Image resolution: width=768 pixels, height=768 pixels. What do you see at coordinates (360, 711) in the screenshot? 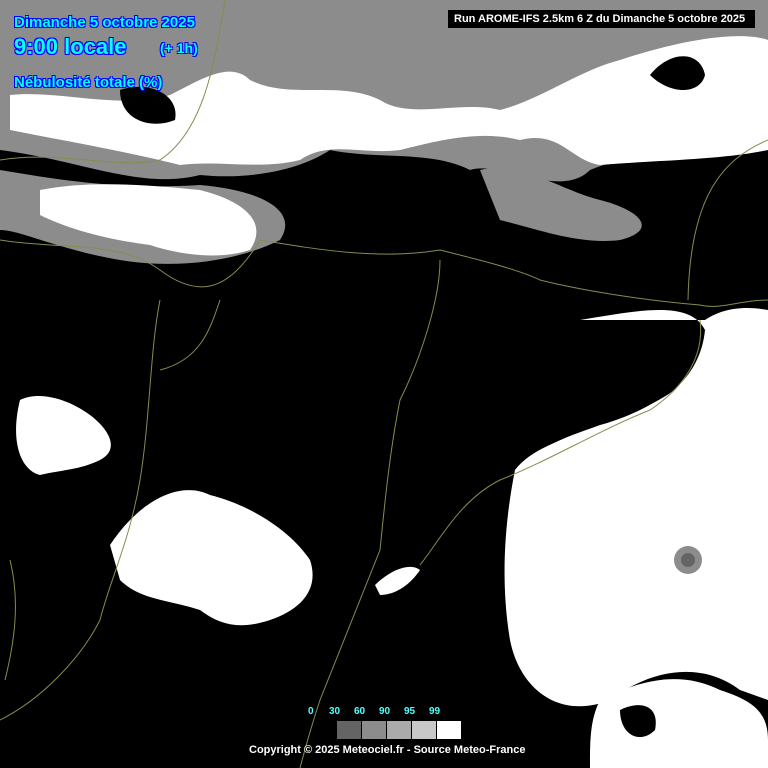
I see `legend-label: 60` at bounding box center [360, 711].